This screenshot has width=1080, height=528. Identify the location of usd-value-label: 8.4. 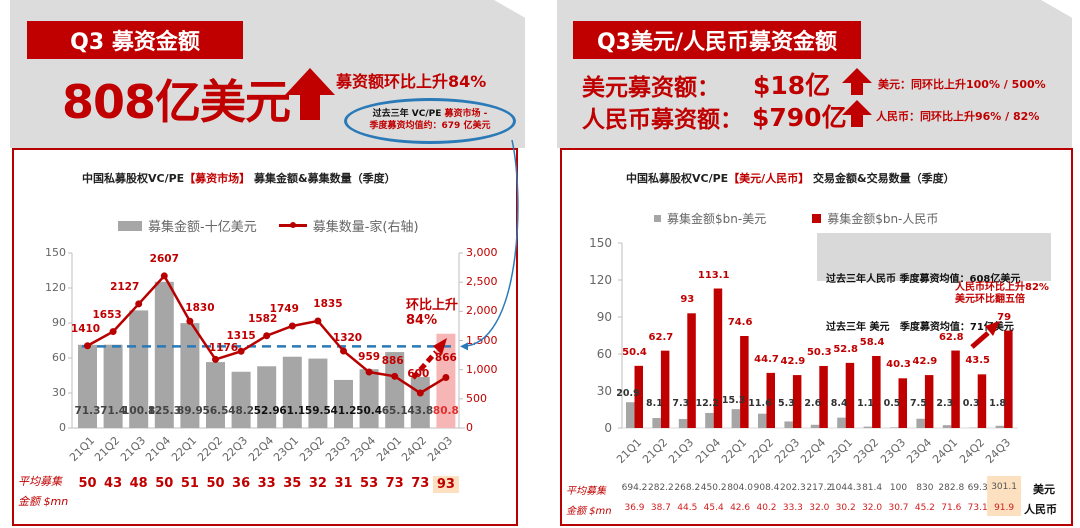
(839, 403).